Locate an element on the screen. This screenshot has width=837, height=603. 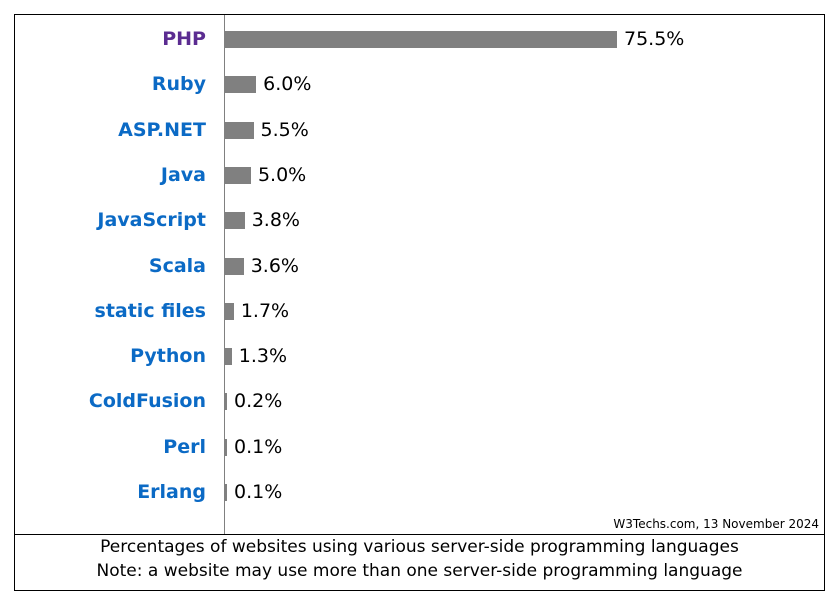
value-label: 0.2% is located at coordinates (258, 401).